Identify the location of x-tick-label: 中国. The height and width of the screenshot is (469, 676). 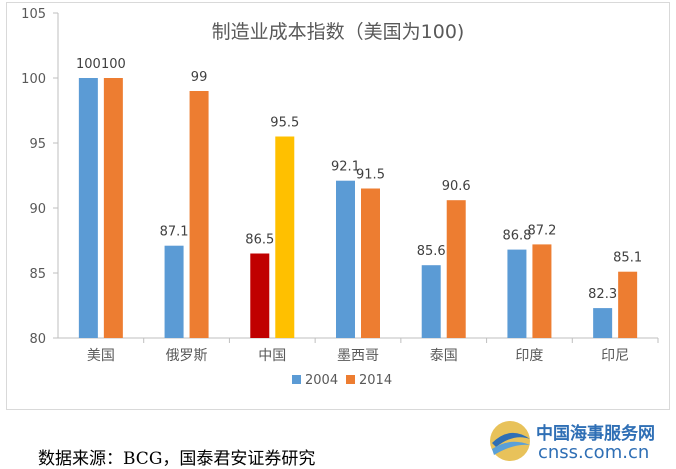
(272, 356).